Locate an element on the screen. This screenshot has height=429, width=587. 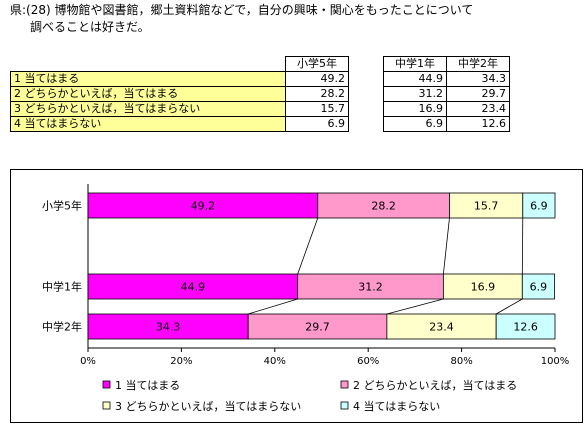
cell-jh1: 44.9 is located at coordinates (415, 79).